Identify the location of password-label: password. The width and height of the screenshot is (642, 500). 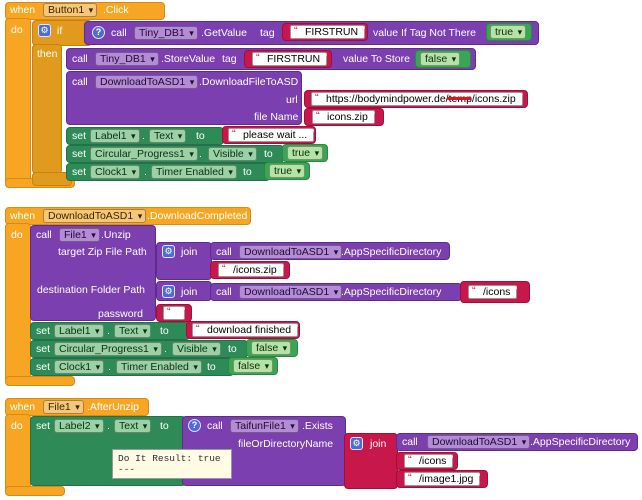
(120, 314).